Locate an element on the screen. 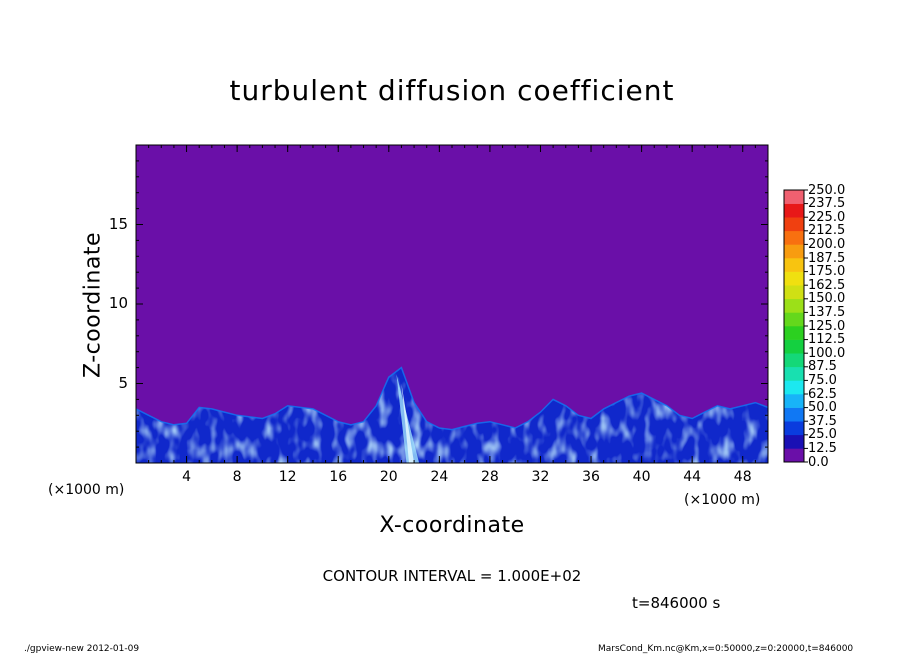  colorbar-label: 125.0 is located at coordinates (827, 326).